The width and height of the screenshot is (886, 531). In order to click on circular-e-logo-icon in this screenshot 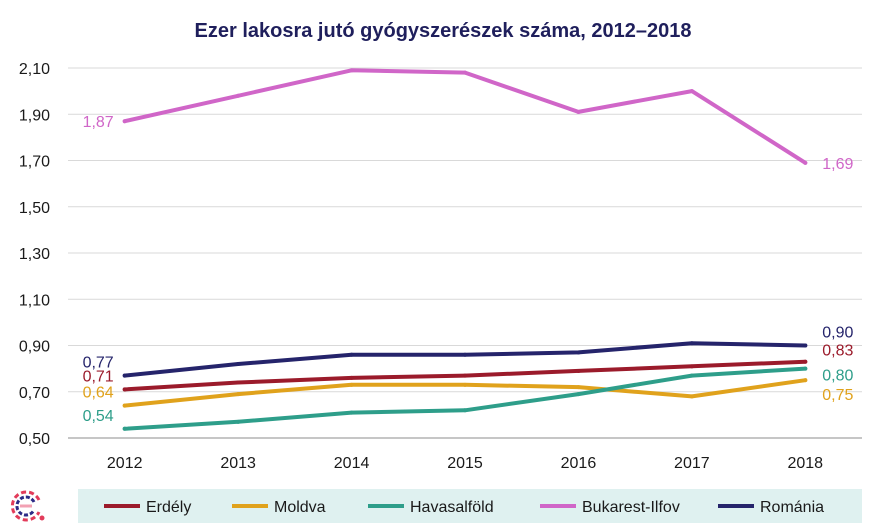, I will do `click(27, 506)`.